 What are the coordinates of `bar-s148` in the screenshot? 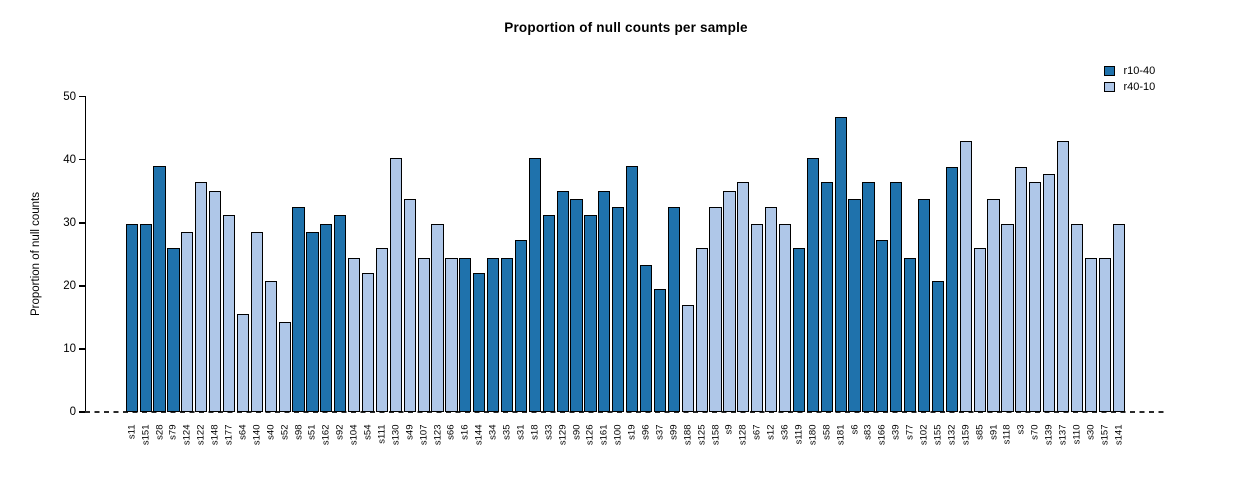 It's located at (215, 302).